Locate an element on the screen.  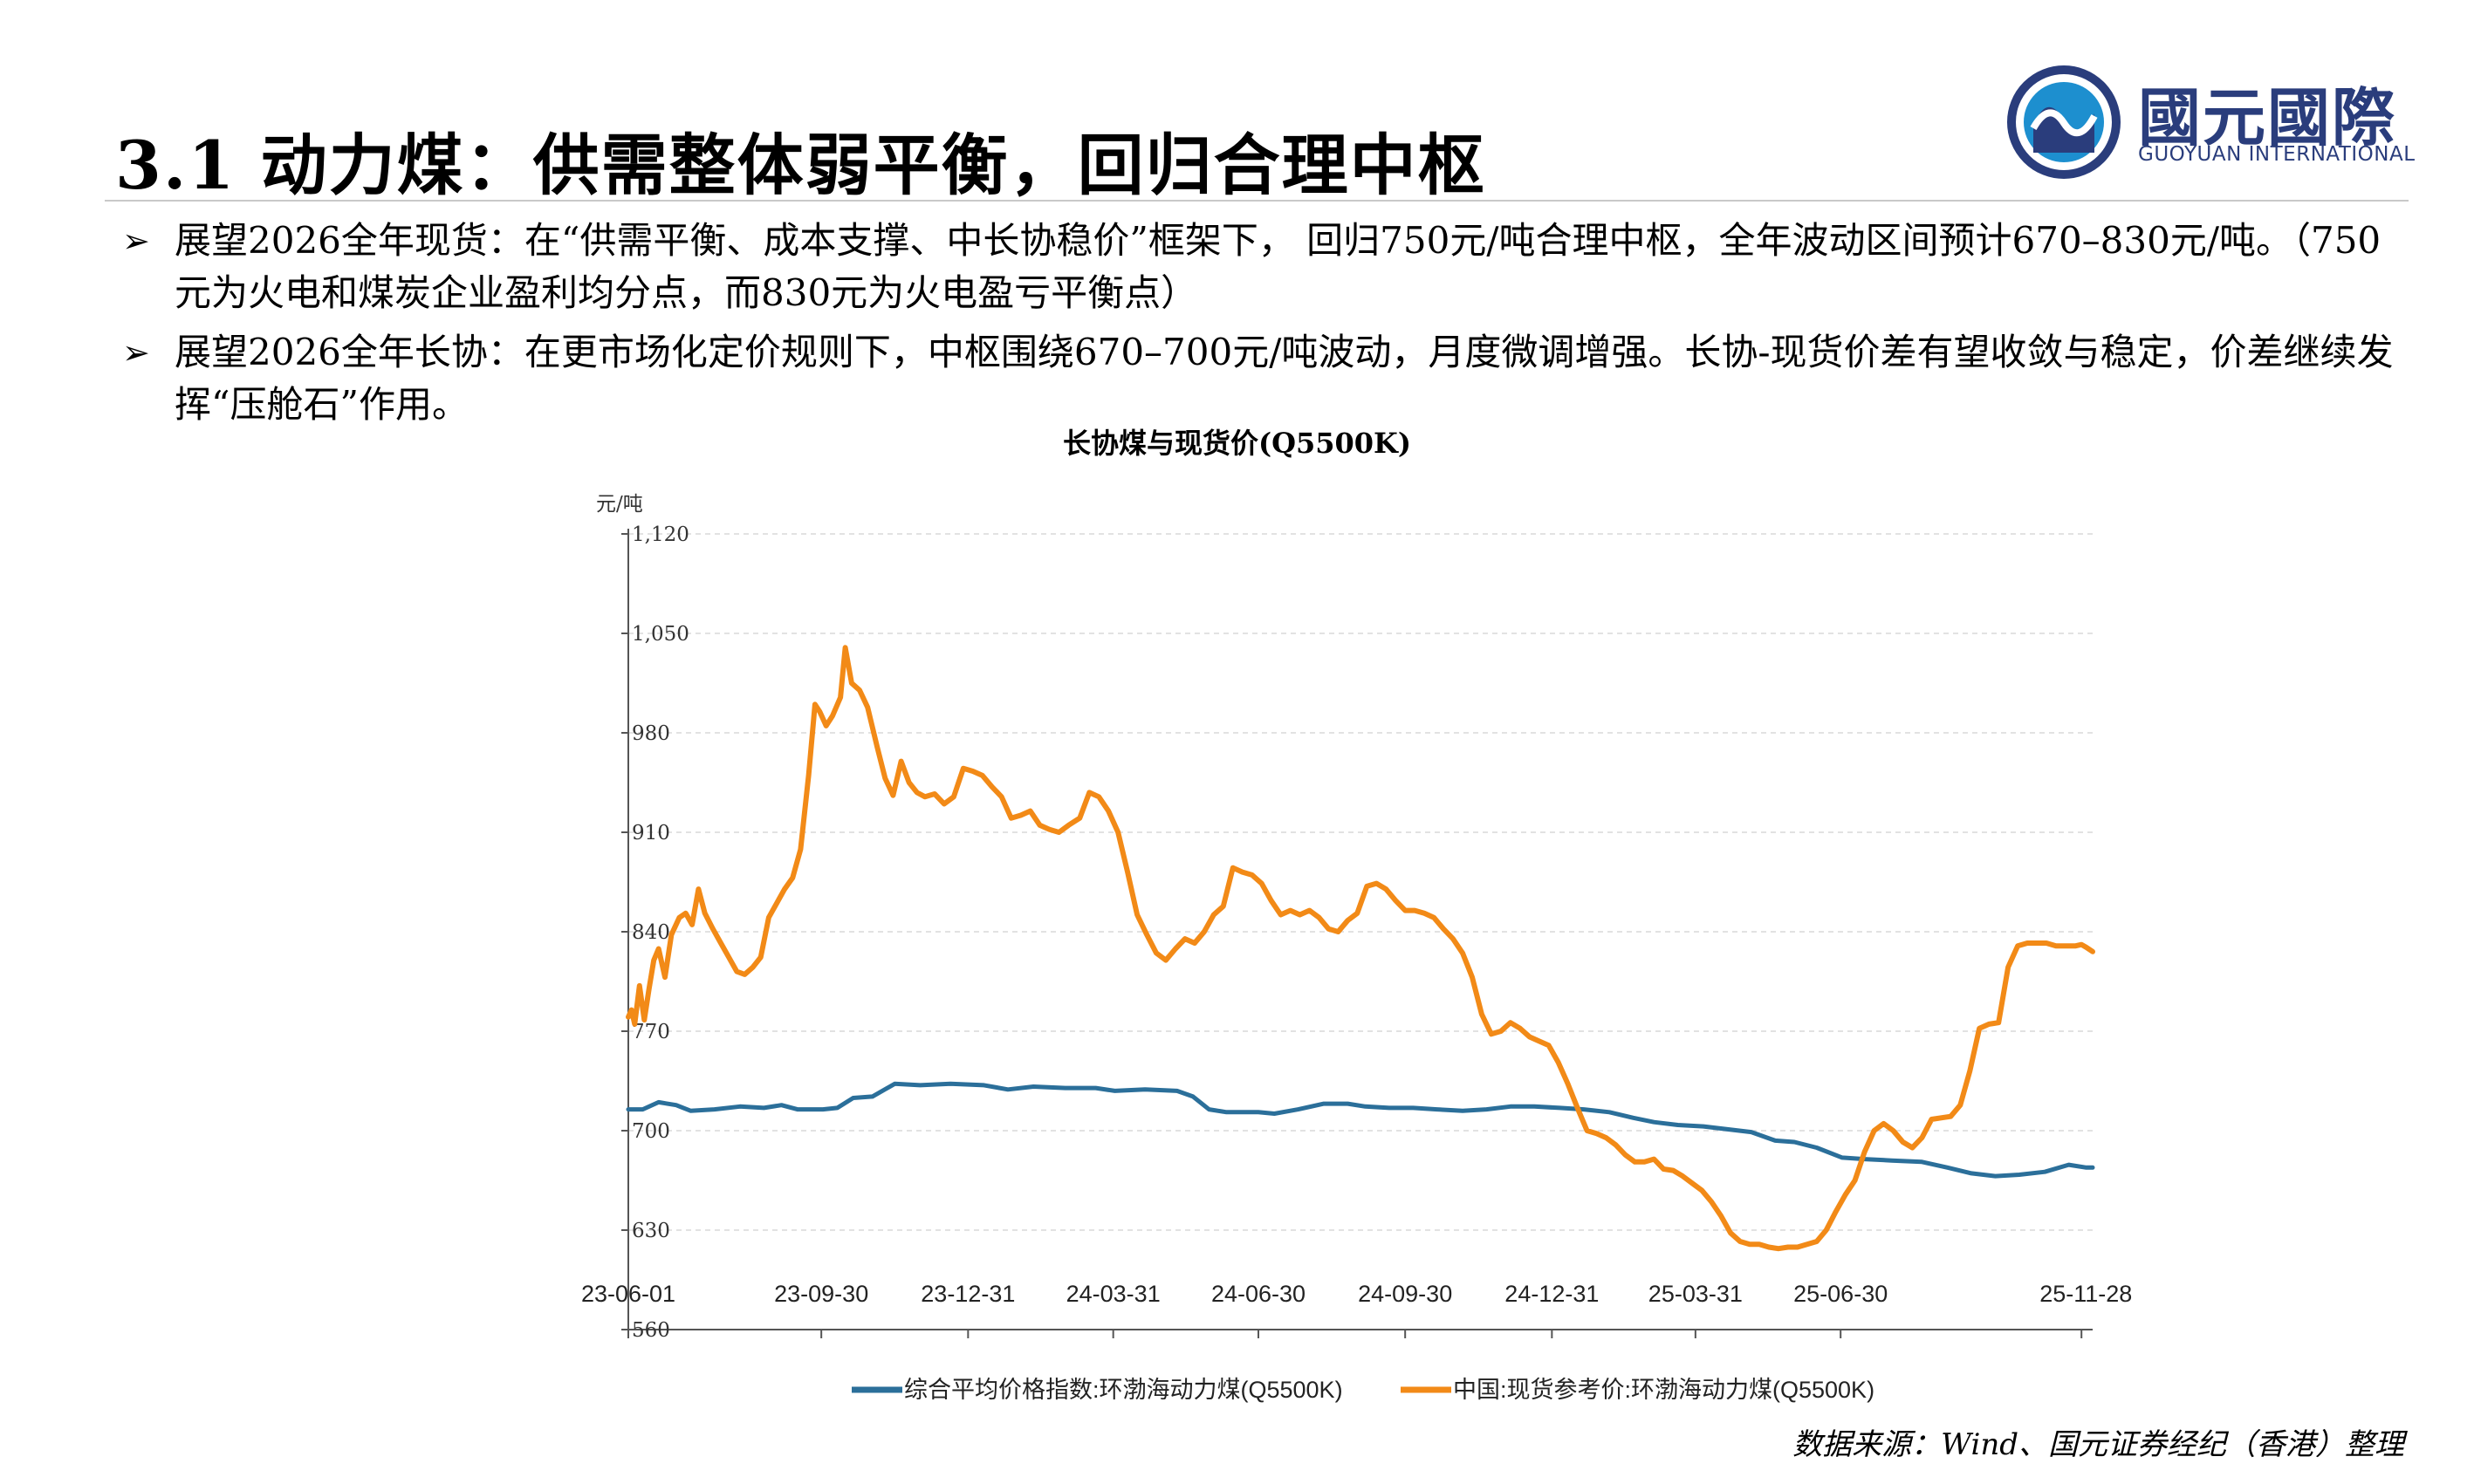
x-tick-label: 25-11-28 is located at coordinates (2086, 1294).